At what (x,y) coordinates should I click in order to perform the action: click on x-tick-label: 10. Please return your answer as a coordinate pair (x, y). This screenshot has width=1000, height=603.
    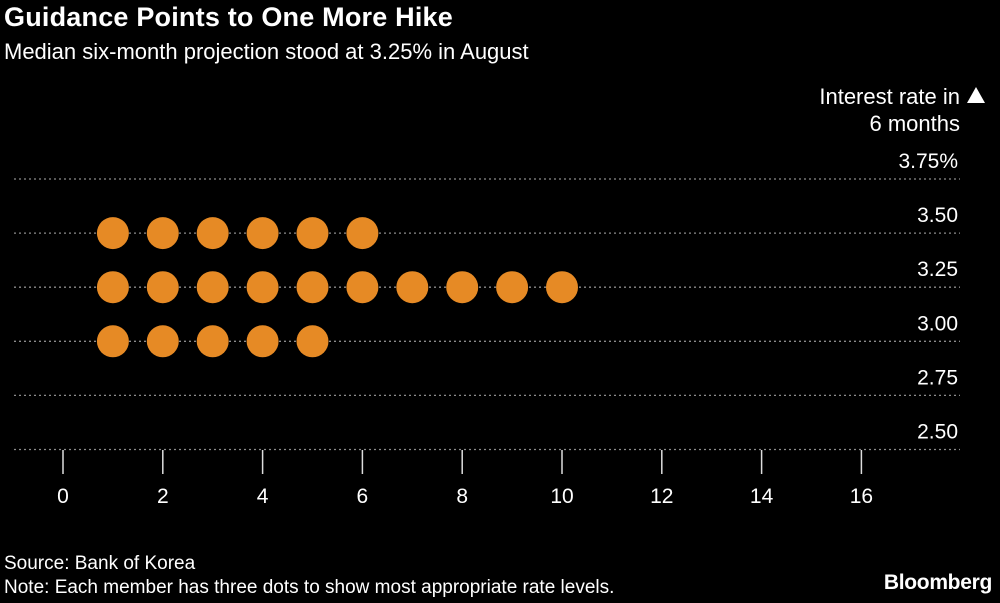
    Looking at the image, I should click on (561, 496).